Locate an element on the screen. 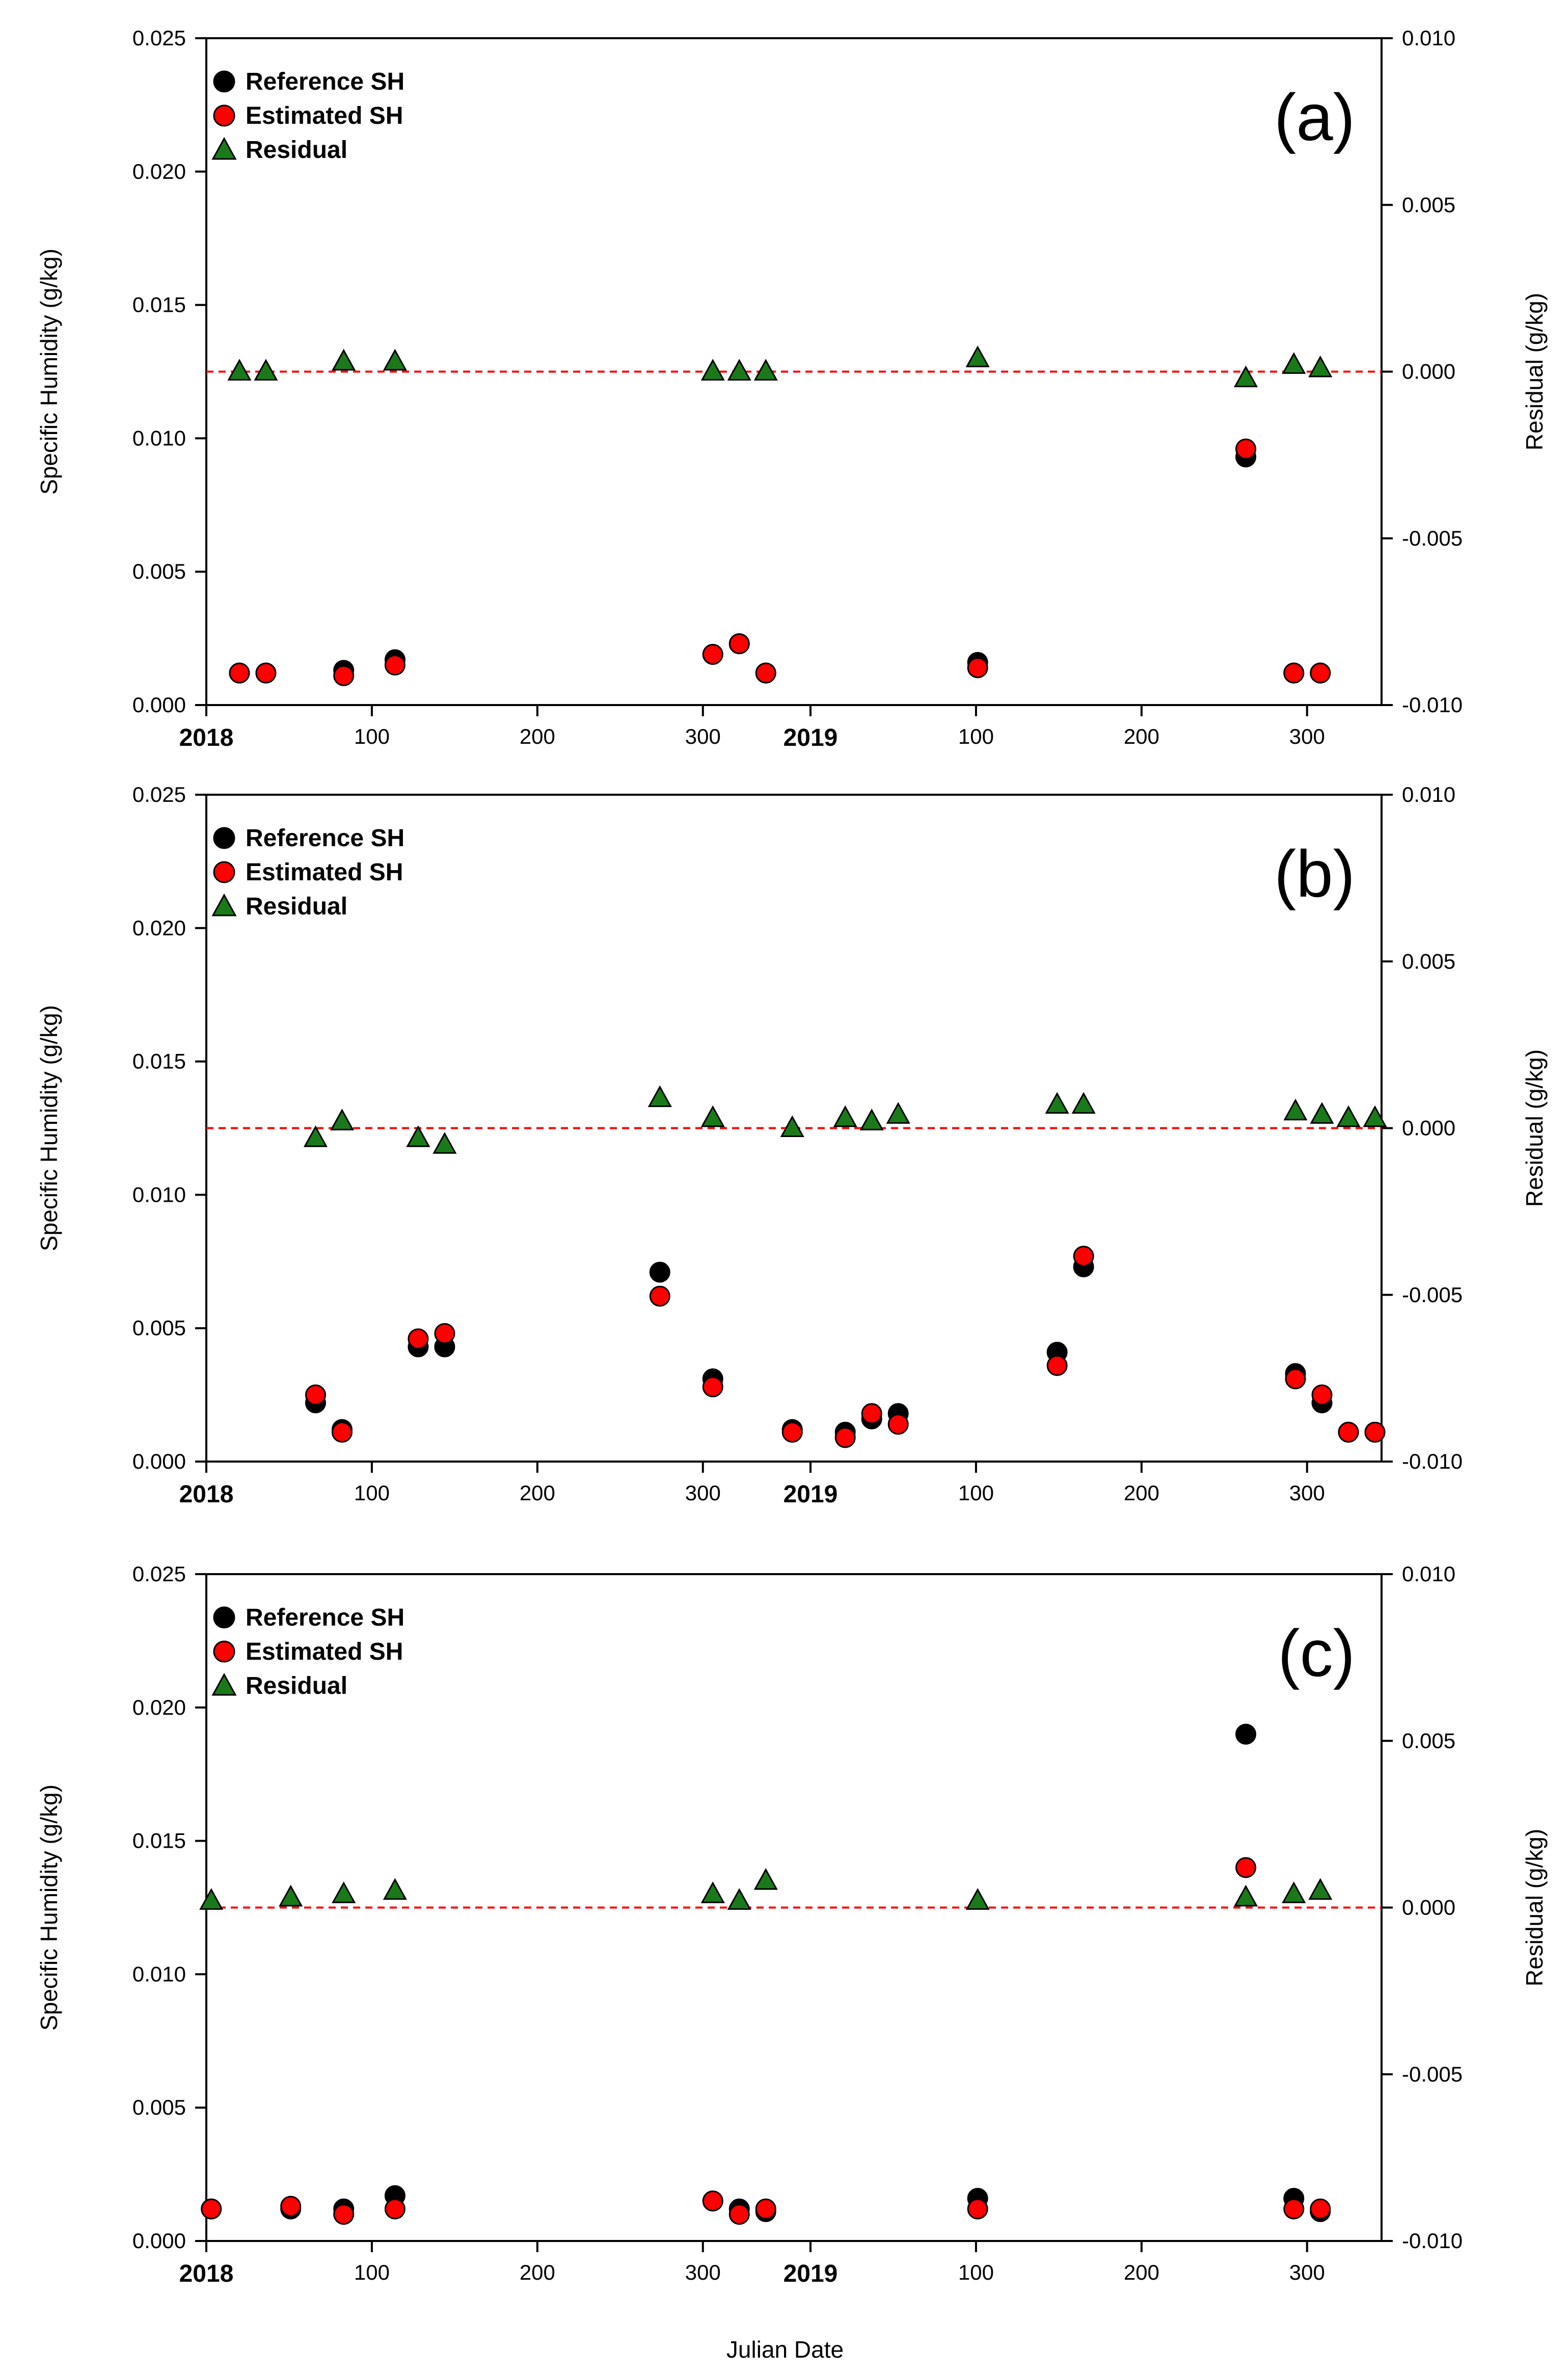 The width and height of the screenshot is (1568, 2377). y-tick-label: 0.010 is located at coordinates (159, 1974).